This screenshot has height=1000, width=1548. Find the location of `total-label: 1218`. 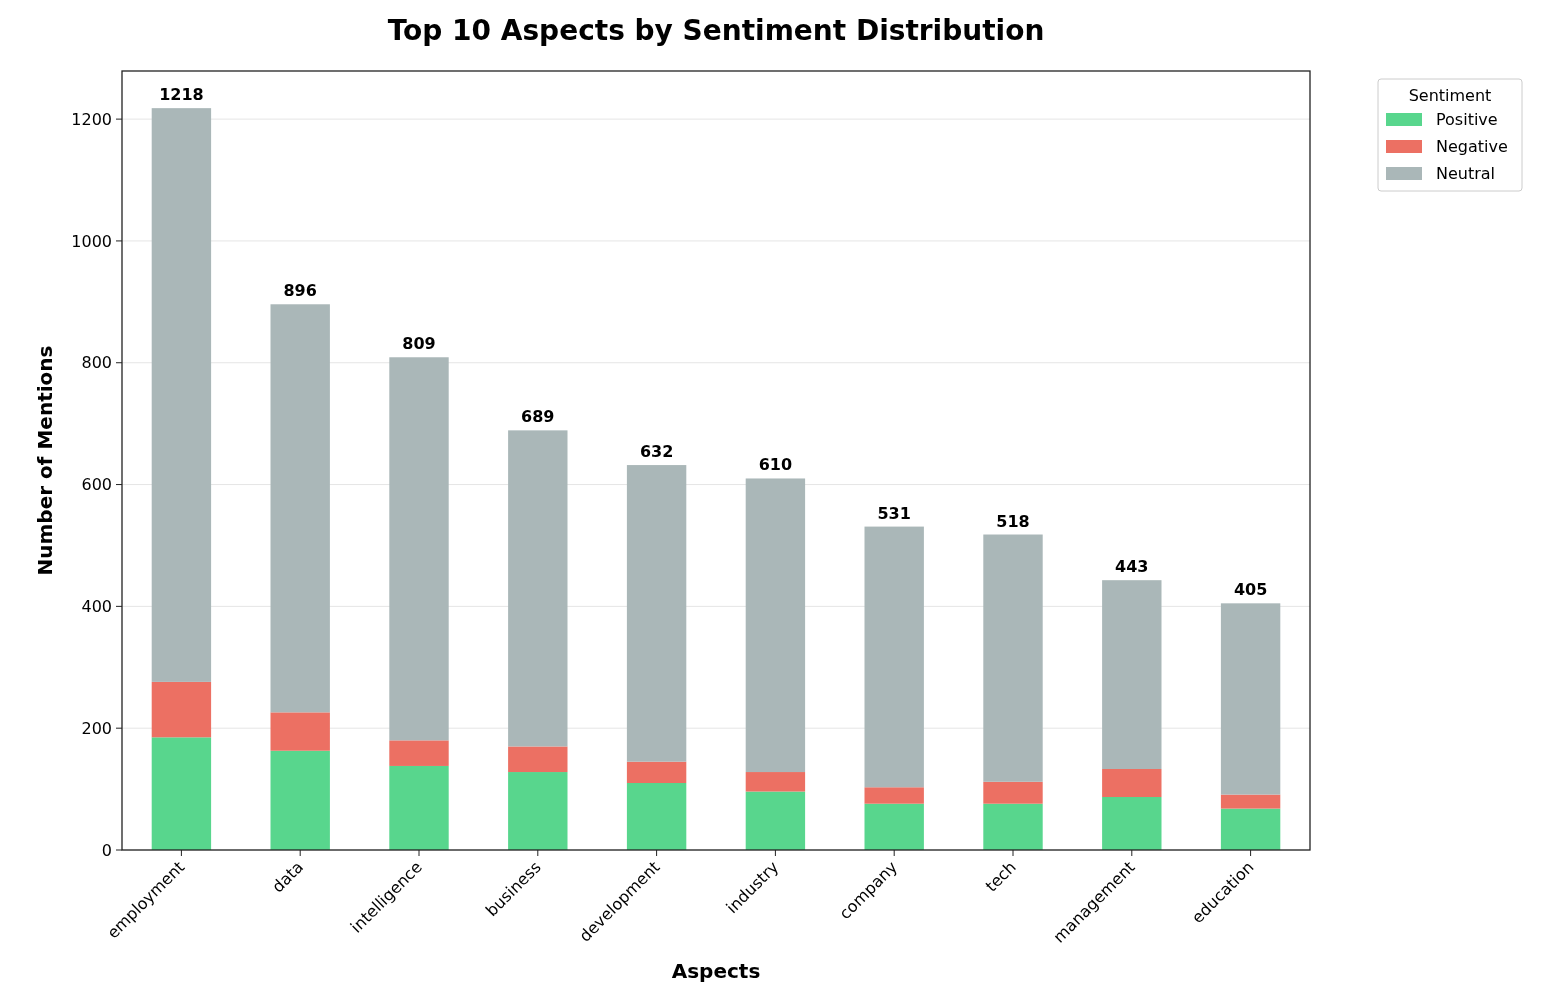

total-label: 1218 is located at coordinates (181, 95).